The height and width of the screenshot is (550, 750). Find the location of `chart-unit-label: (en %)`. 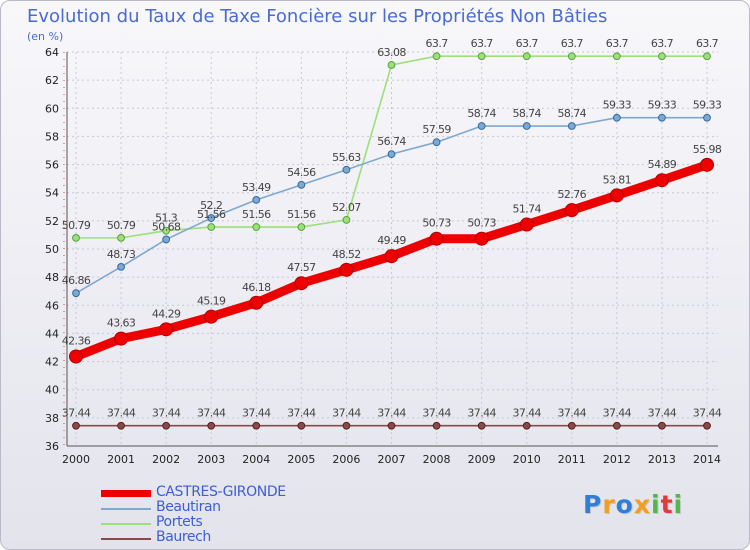

chart-unit-label: (en %) is located at coordinates (45, 36).